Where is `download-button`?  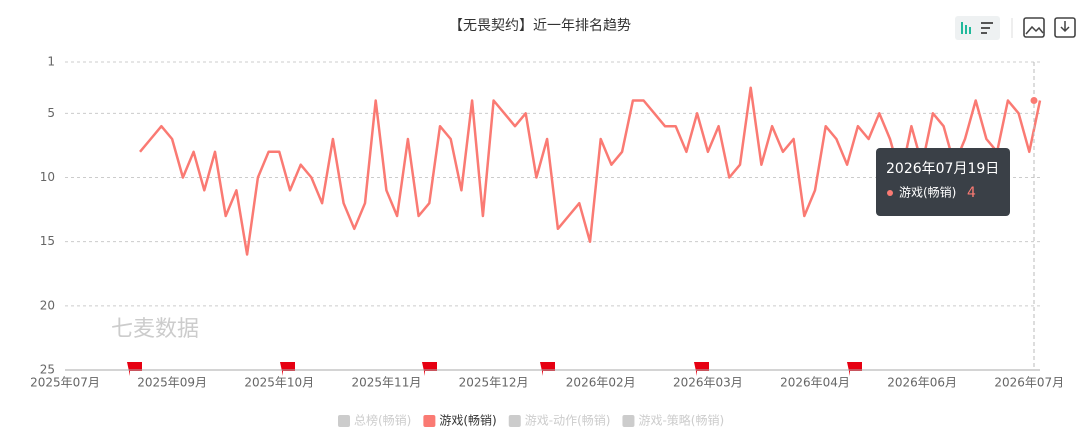
download-button is located at coordinates (1065, 27).